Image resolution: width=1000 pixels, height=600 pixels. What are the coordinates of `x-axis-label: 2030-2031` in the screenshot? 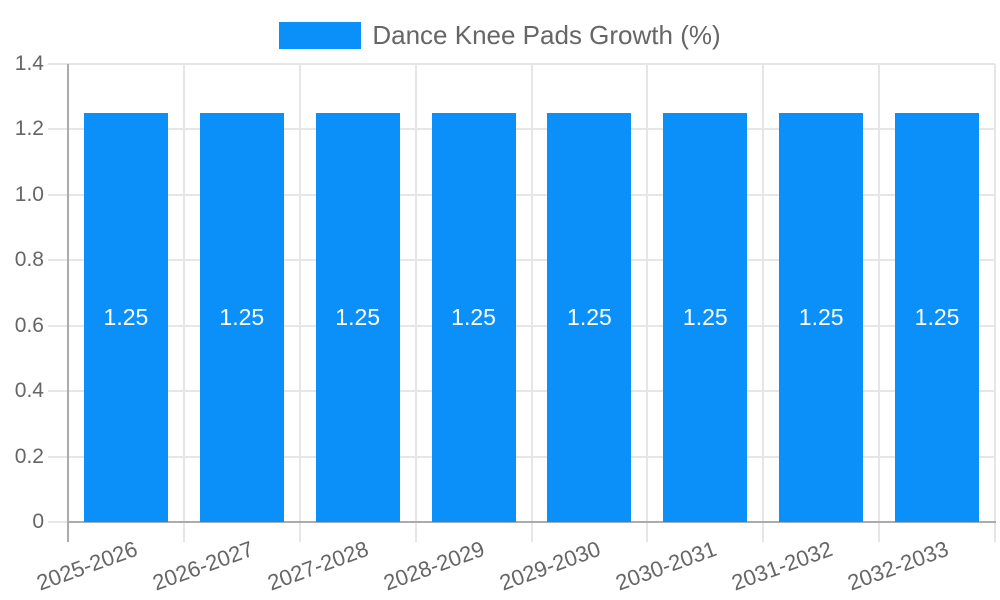 It's located at (666, 566).